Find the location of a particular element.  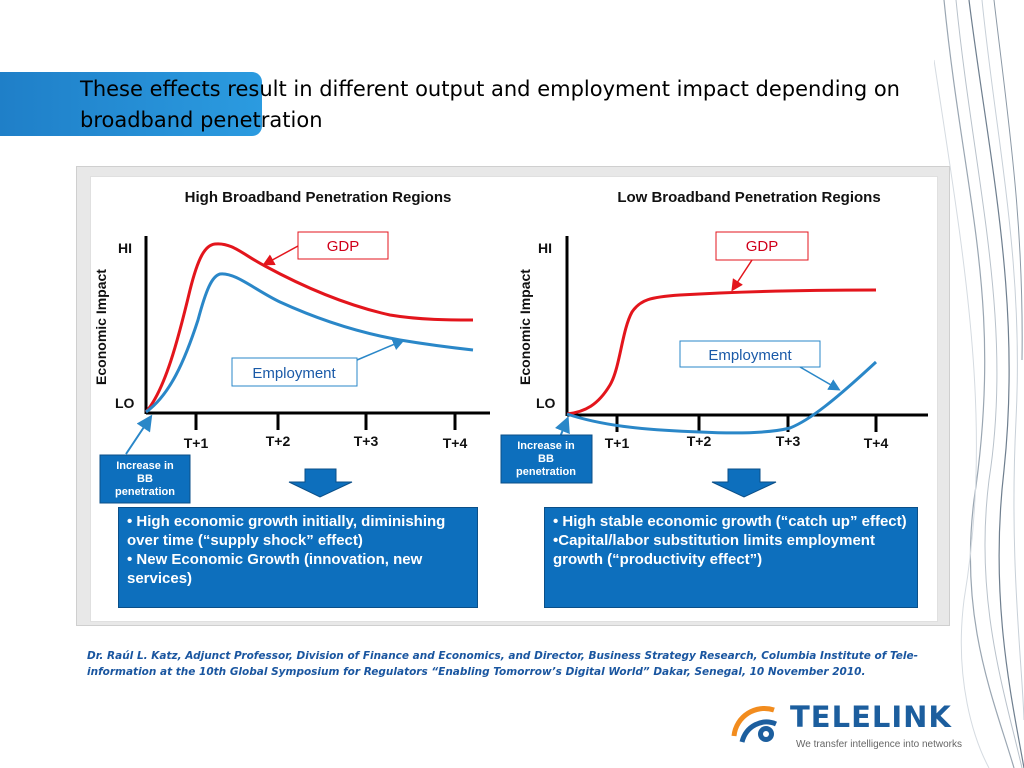

right-employment-label-box is located at coordinates (750, 354).